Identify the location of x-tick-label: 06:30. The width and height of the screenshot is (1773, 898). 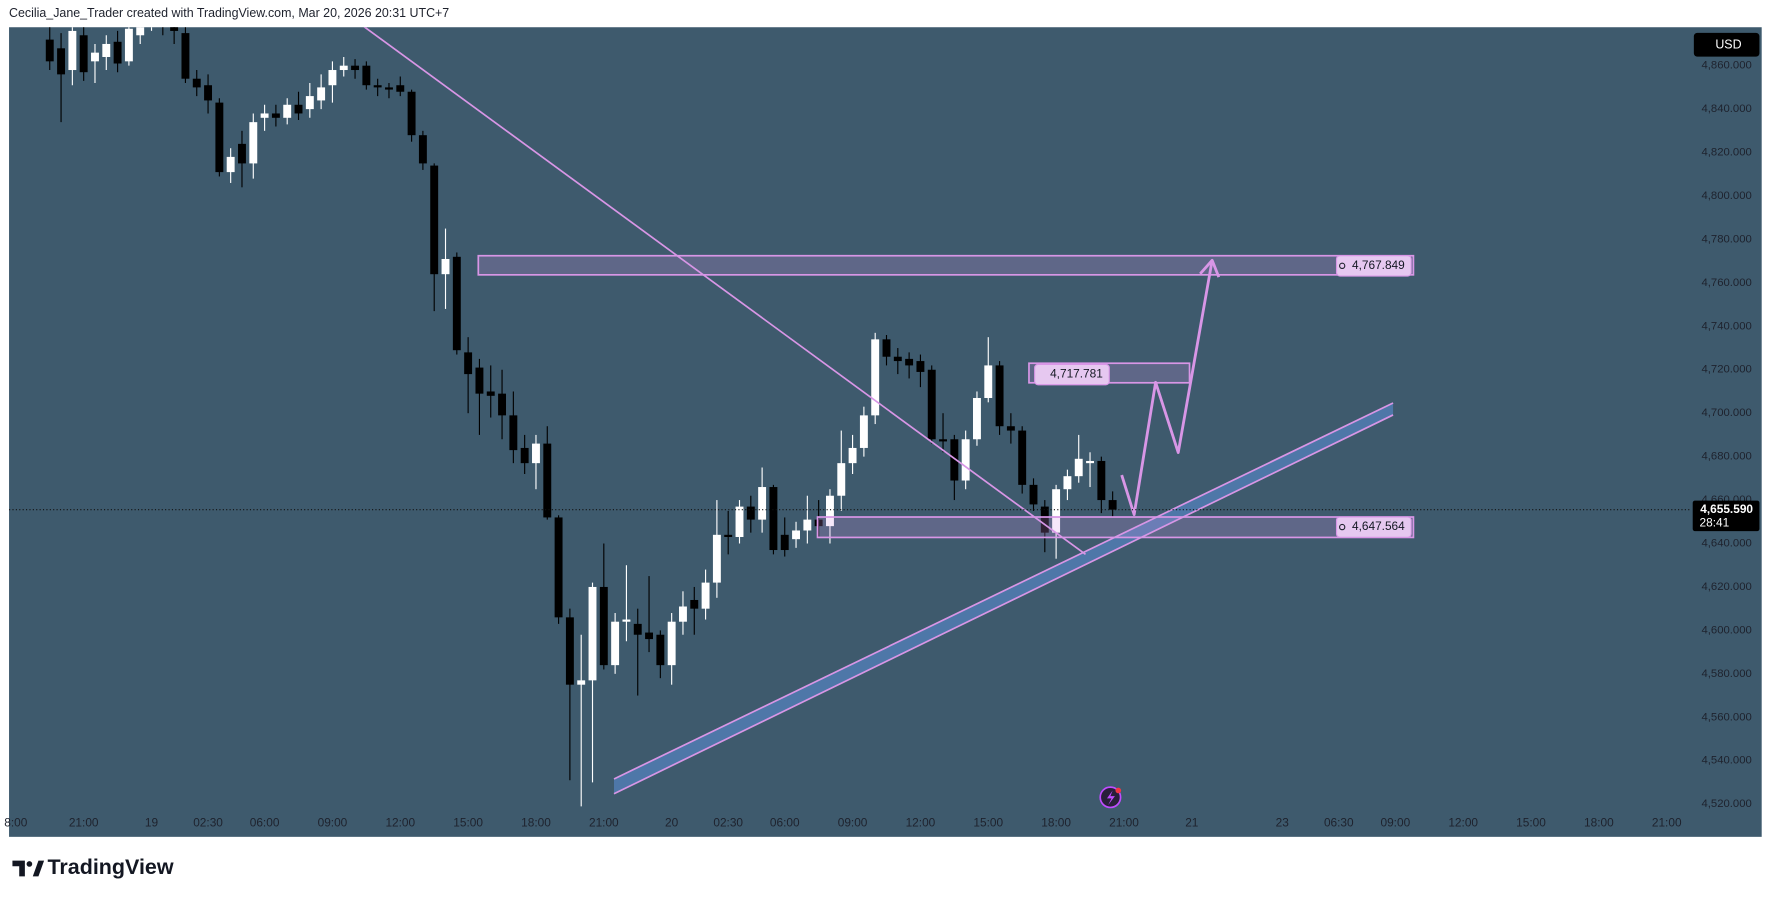
(1339, 822).